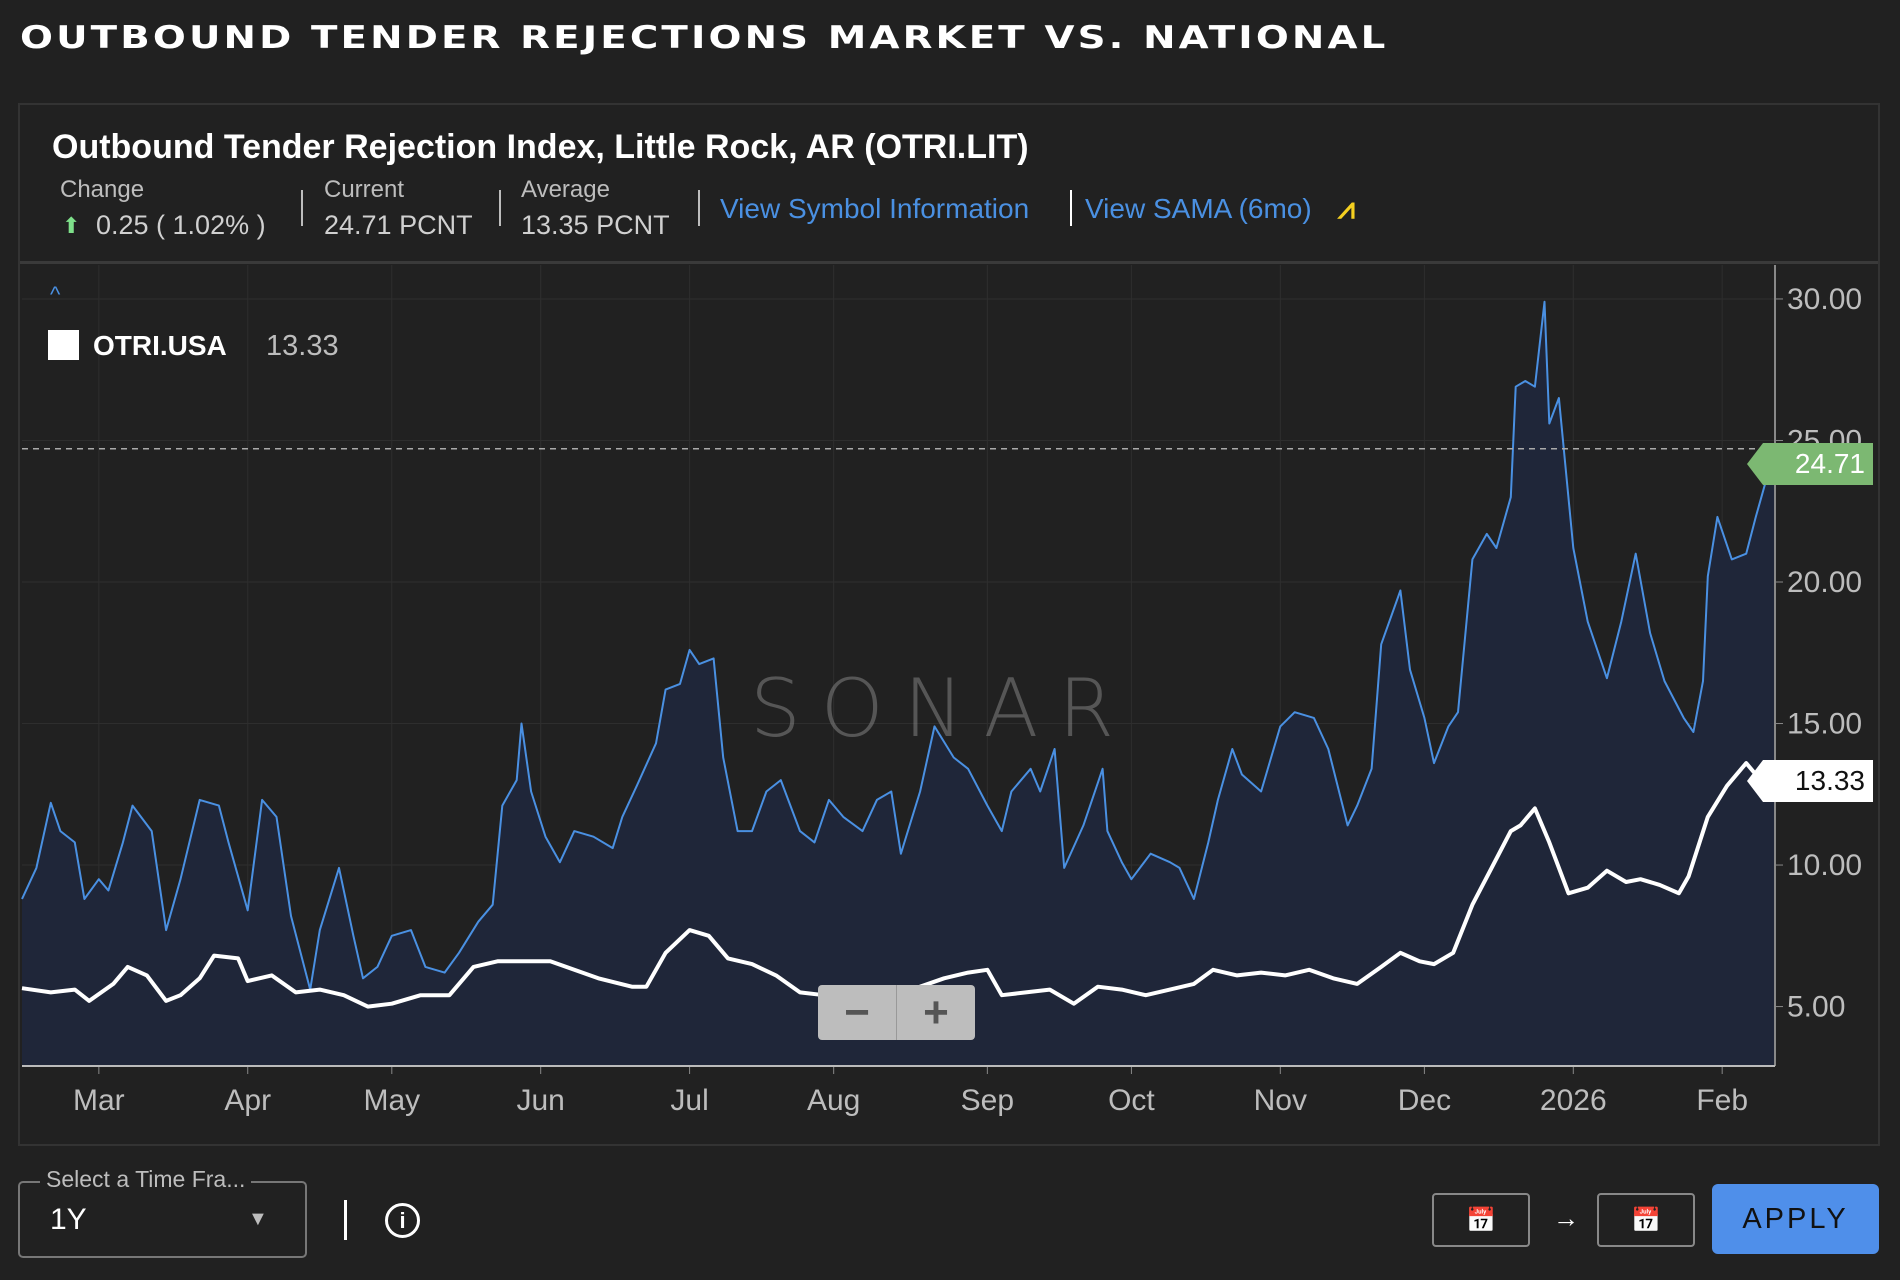  I want to click on y-tick-label: 20.00, so click(1824, 582).